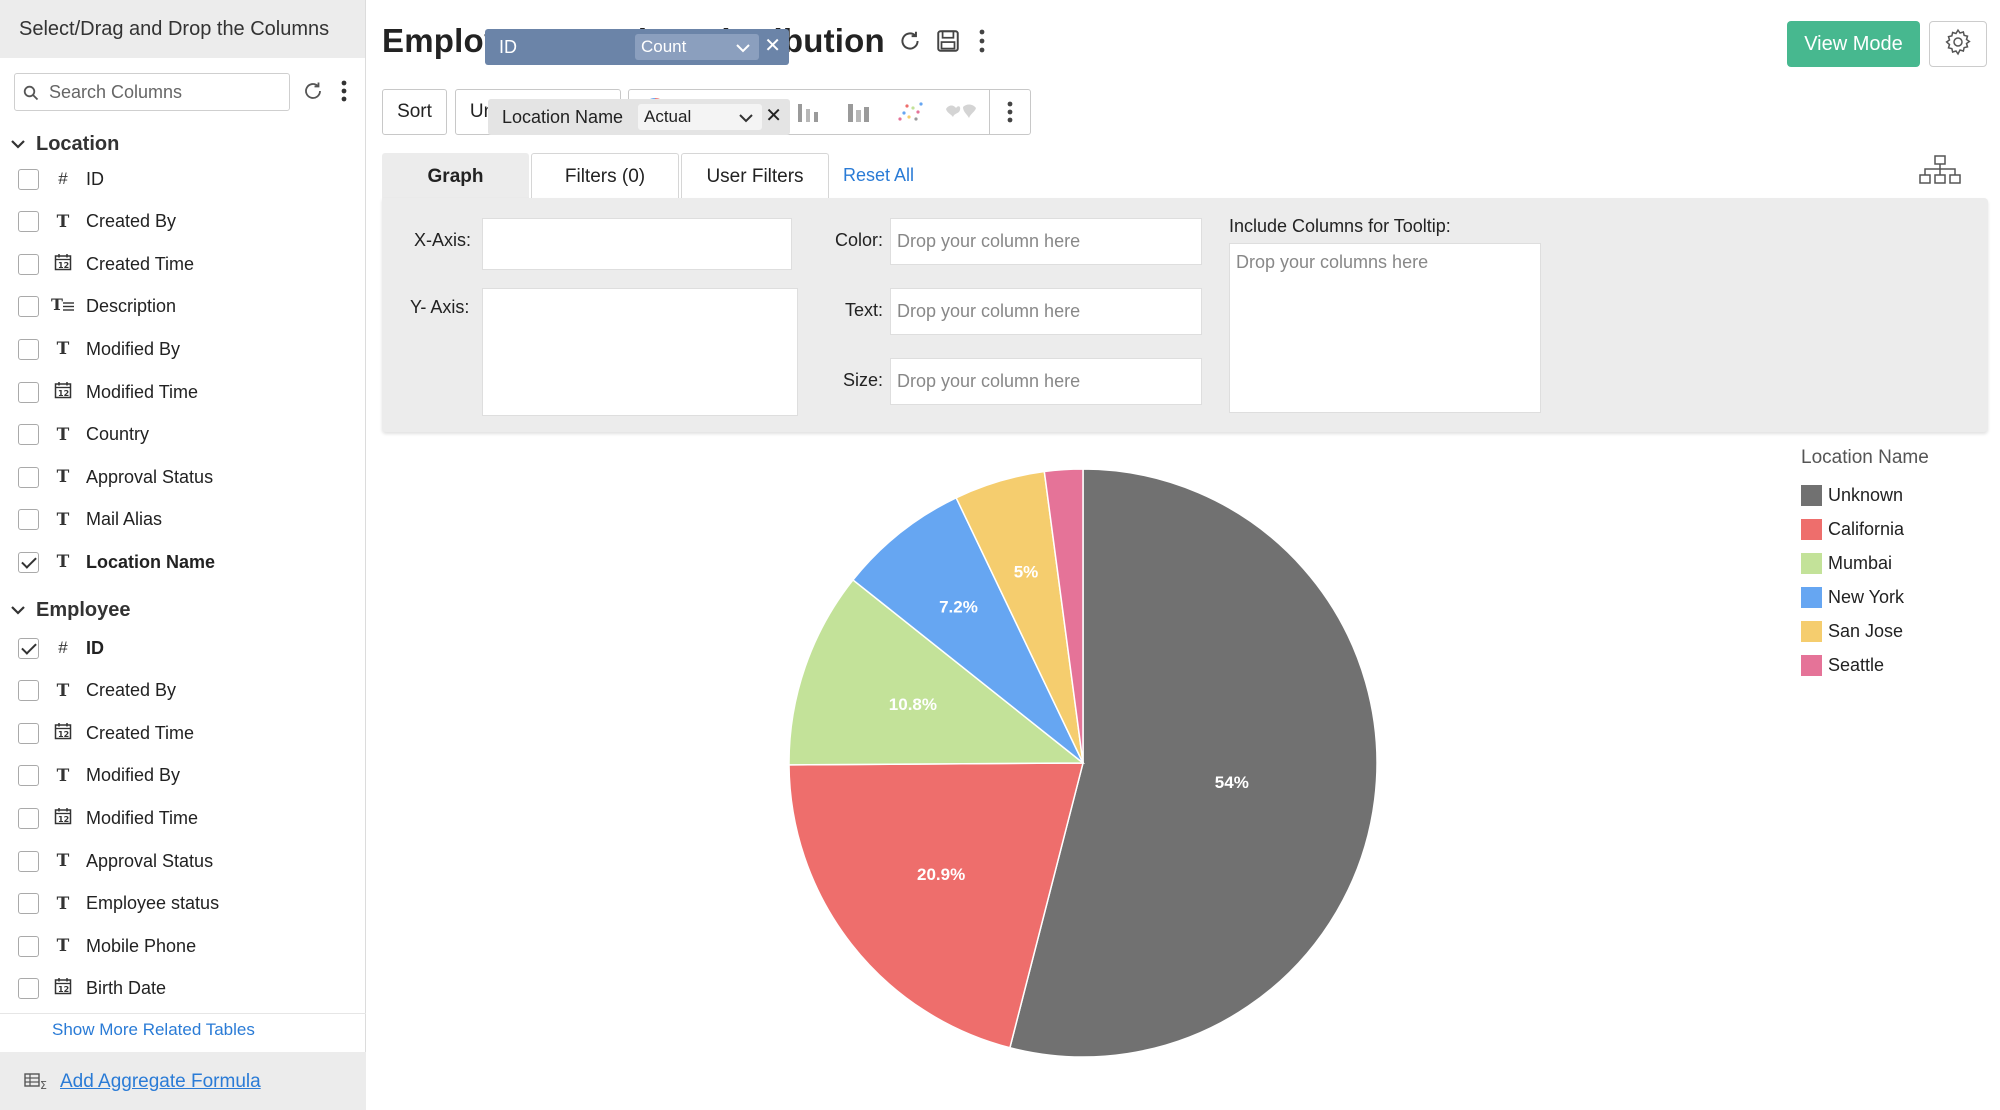  Describe the element at coordinates (1046, 381) in the screenshot. I see `size-dropzone: Drop your column here` at that location.